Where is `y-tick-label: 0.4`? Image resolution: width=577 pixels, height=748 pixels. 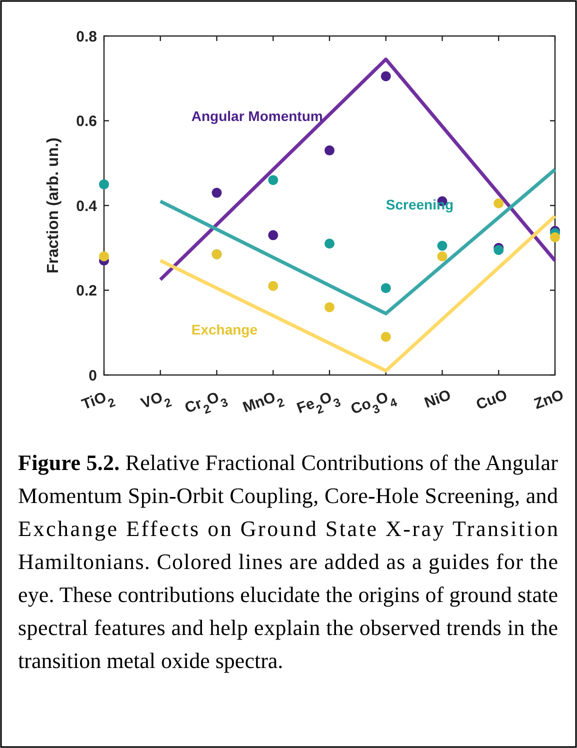
y-tick-label: 0.4 is located at coordinates (87, 206).